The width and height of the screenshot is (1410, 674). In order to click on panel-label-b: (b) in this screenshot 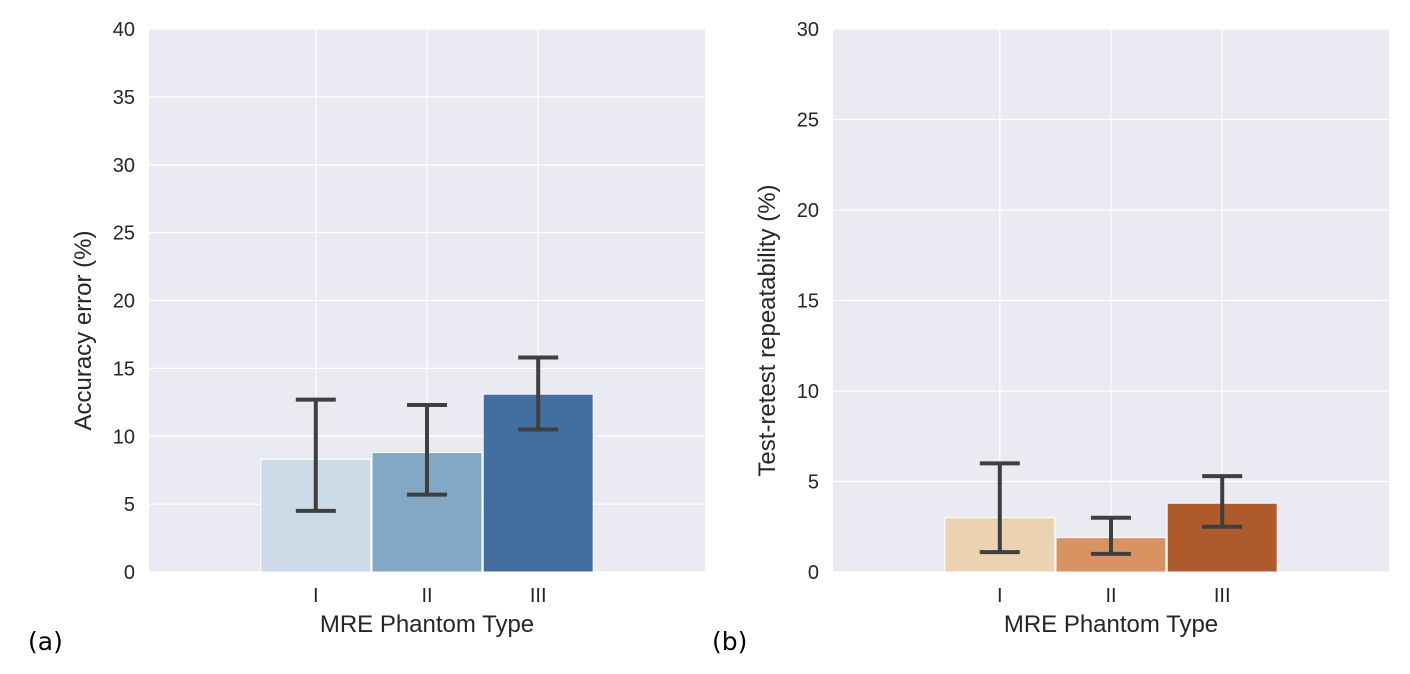, I will do `click(729, 641)`.